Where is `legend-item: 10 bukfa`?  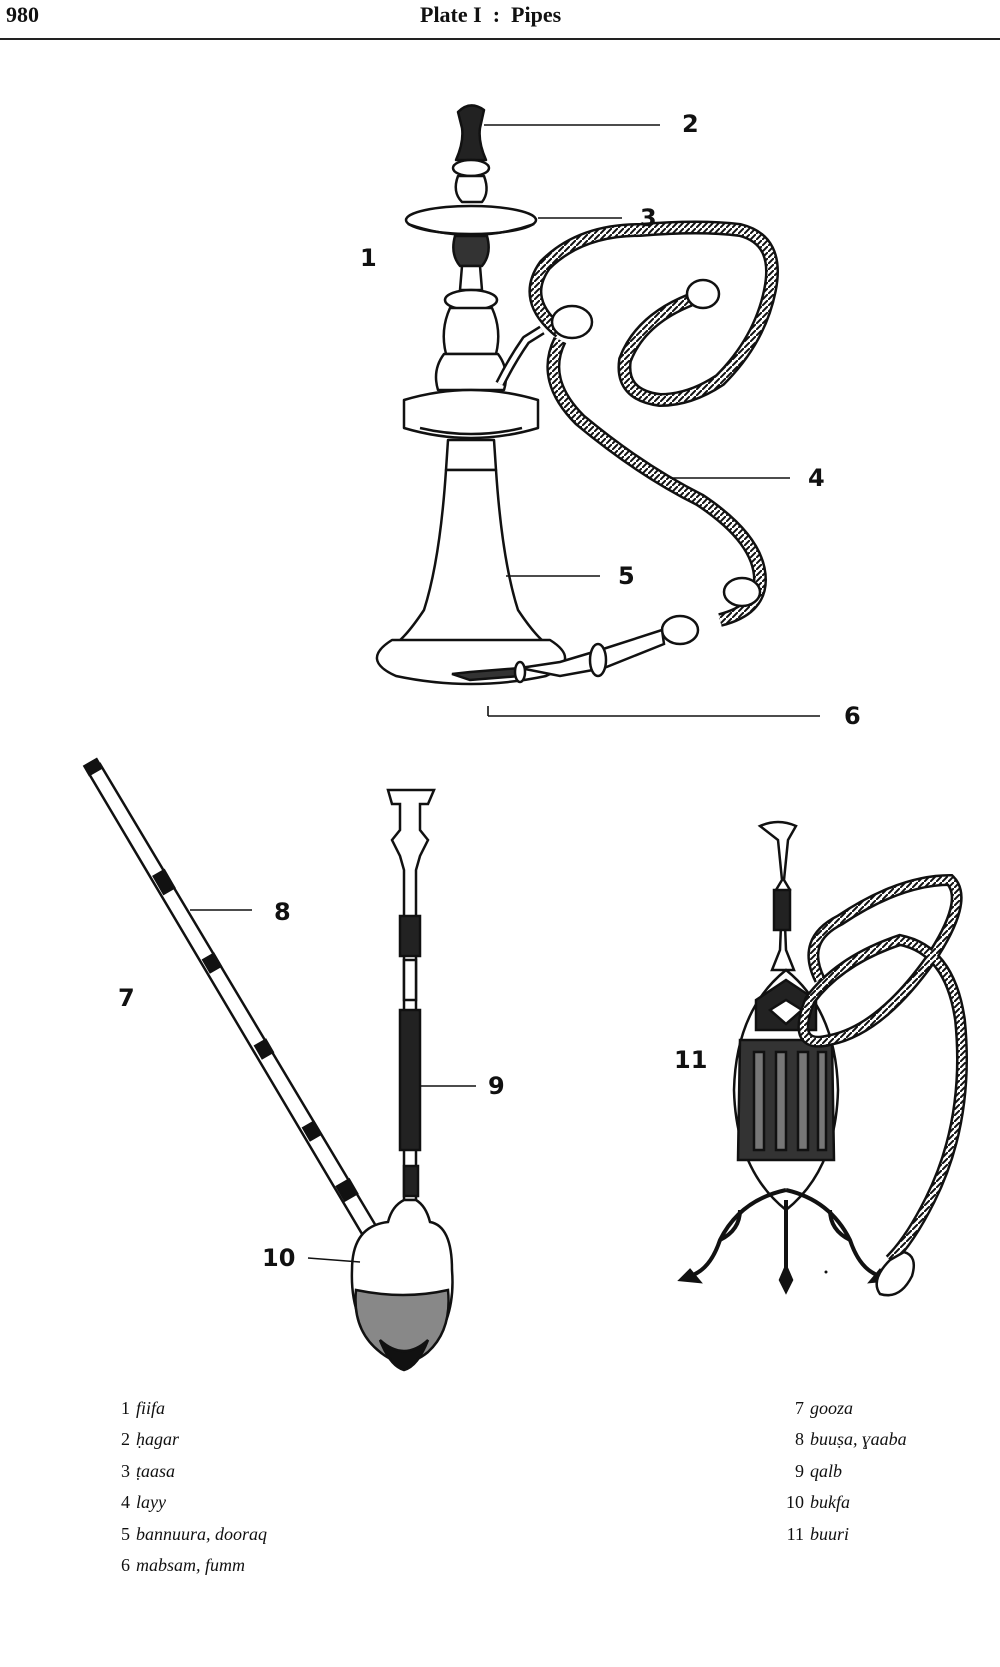
legend-item: 10 bukfa is located at coordinates (818, 1502).